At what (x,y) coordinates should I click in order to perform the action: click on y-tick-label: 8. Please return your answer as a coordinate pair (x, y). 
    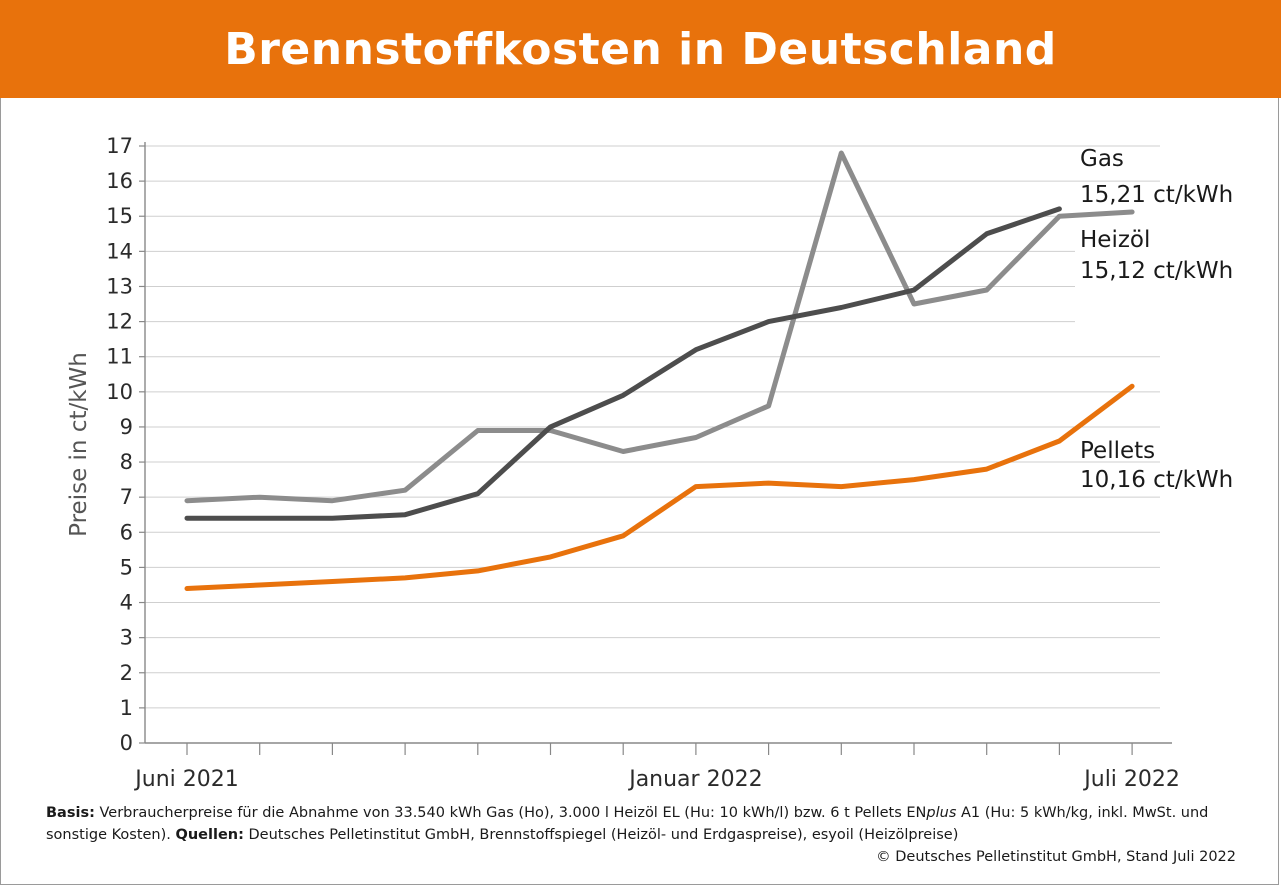
    Looking at the image, I should click on (126, 462).